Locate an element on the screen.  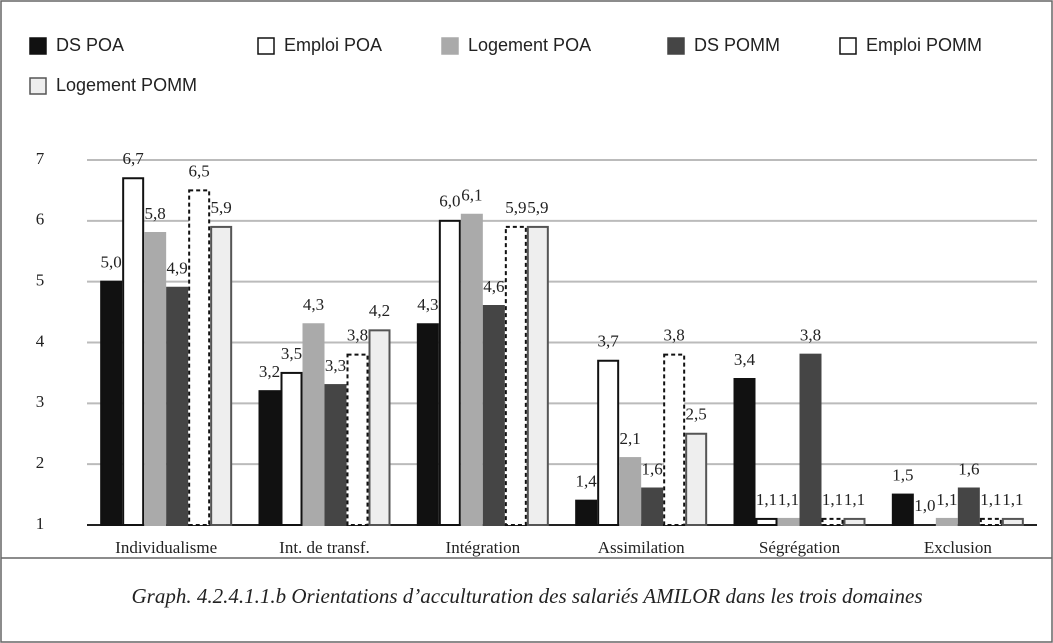
value-label: 6,5 is located at coordinates (199, 170).